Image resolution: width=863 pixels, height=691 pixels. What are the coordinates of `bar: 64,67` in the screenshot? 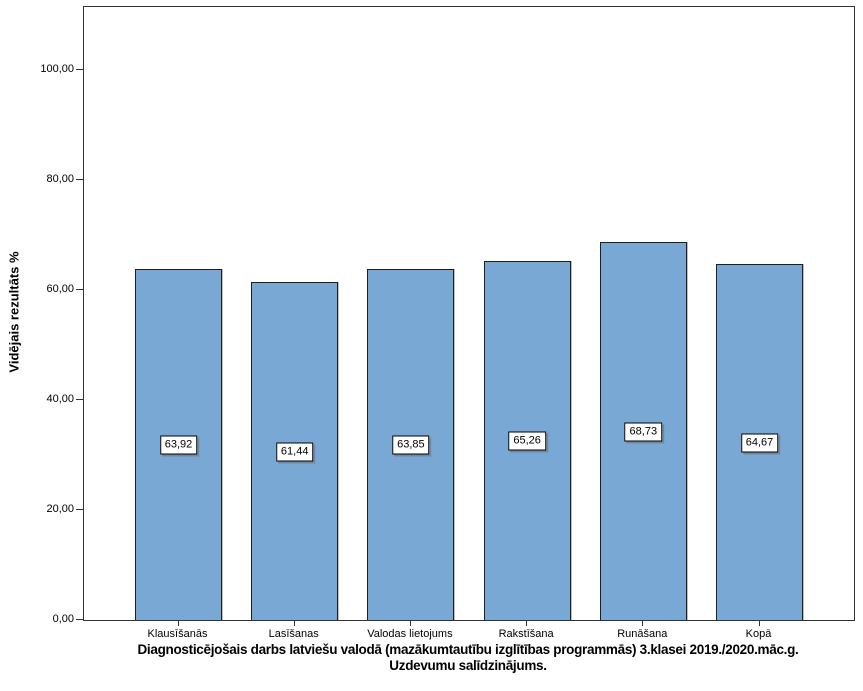 It's located at (759, 442).